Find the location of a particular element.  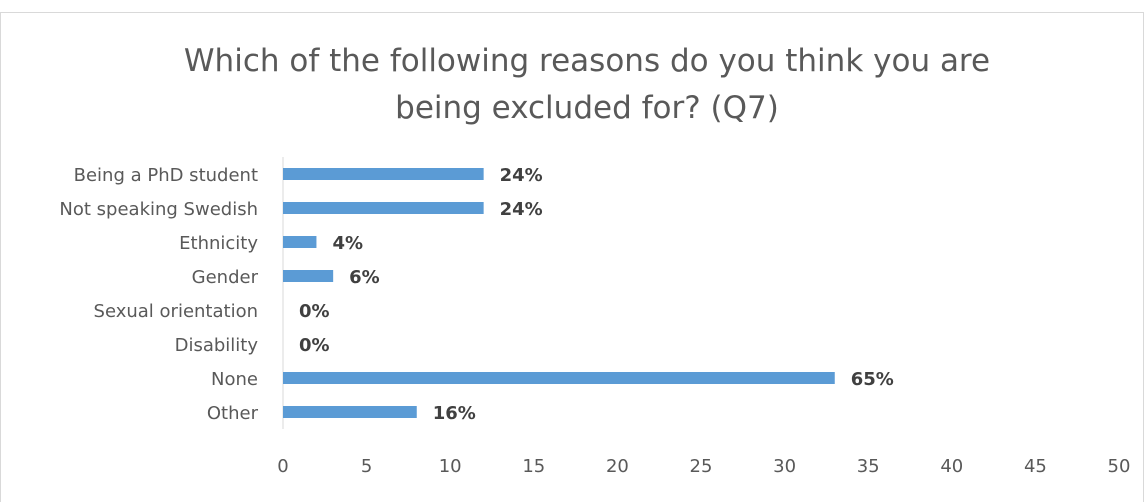

x-tick-label: 35 is located at coordinates (868, 466).